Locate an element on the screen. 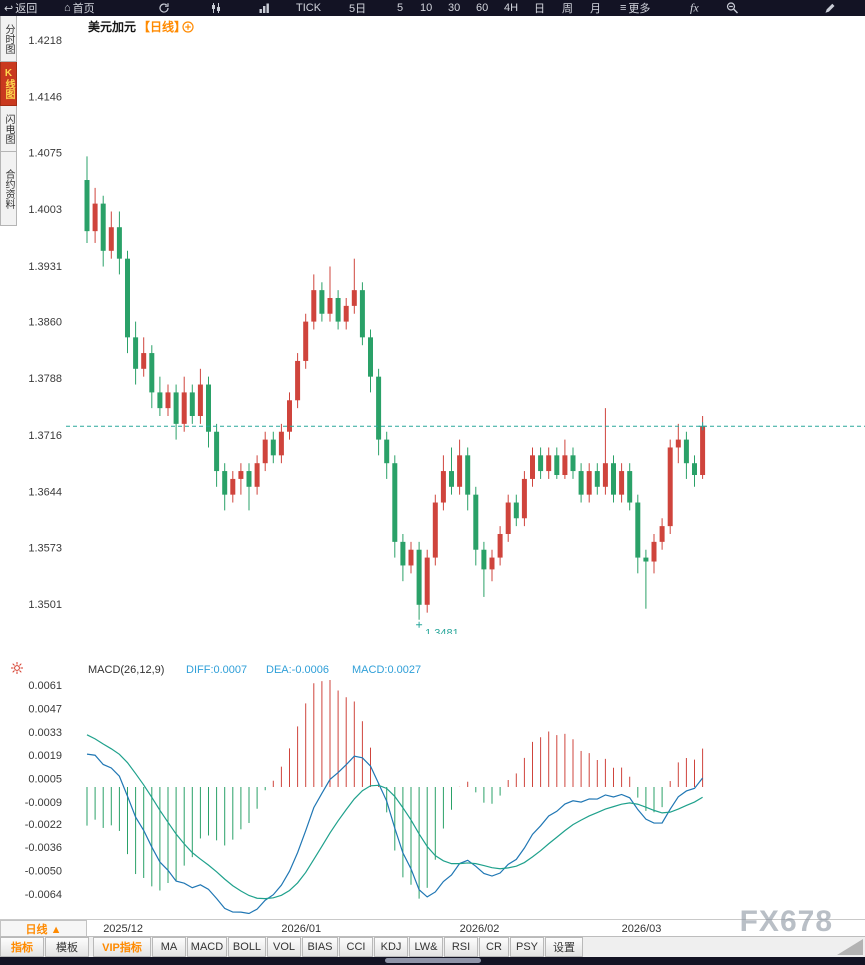  svg-text: 1.3716 is located at coordinates (45, 436).